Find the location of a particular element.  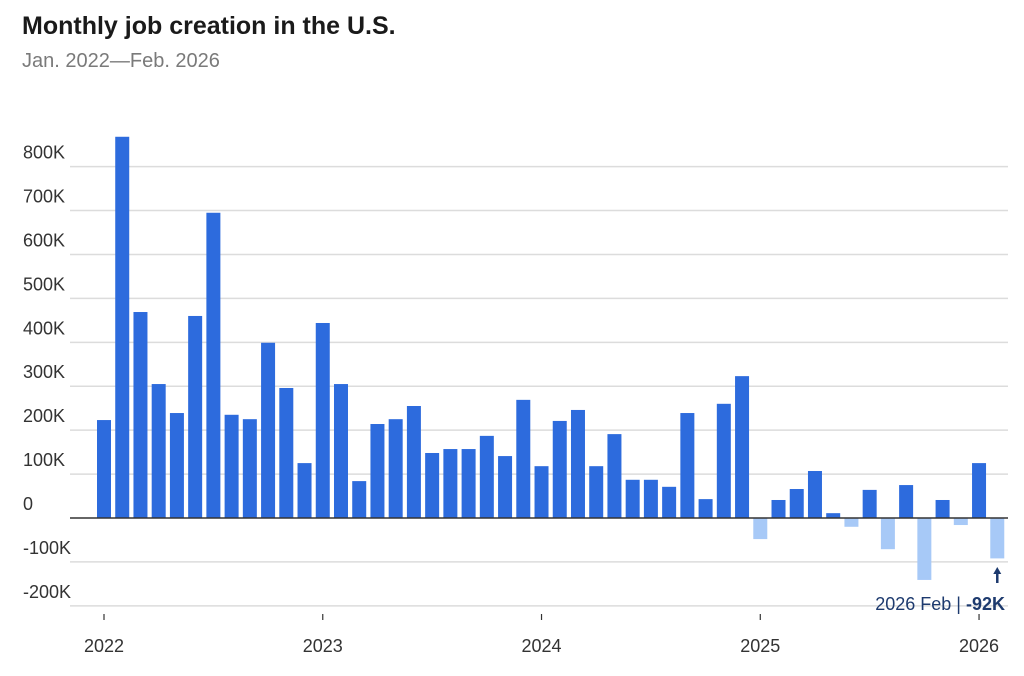

y-tick-label: 700K is located at coordinates (44, 197).